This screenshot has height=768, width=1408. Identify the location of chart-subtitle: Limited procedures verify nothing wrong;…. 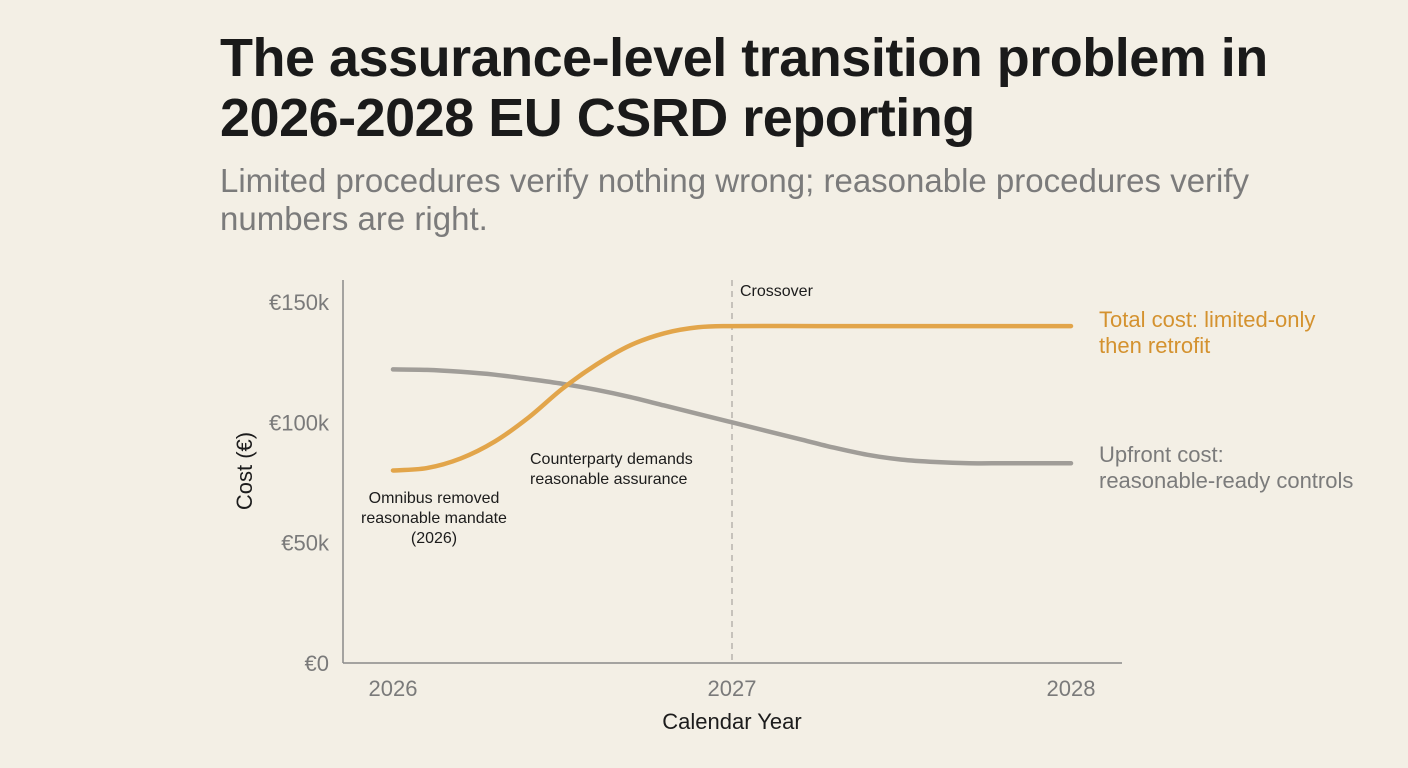
(735, 199).